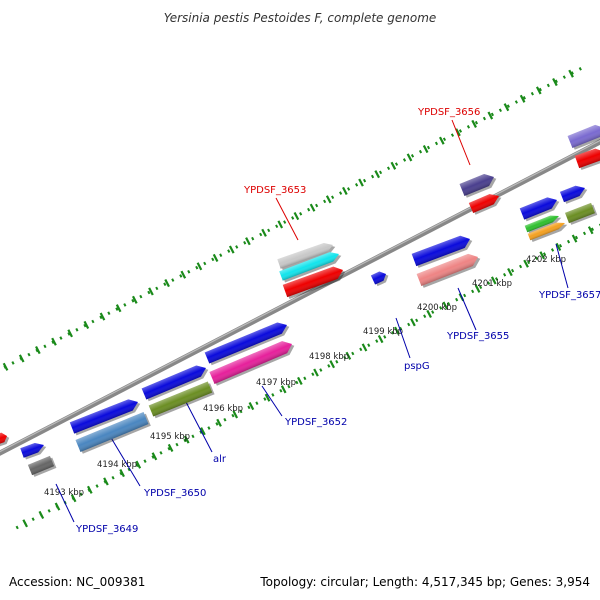 The image size is (600, 600). I want to click on kbp-tick-label: 4193 kbp, so click(64, 493).